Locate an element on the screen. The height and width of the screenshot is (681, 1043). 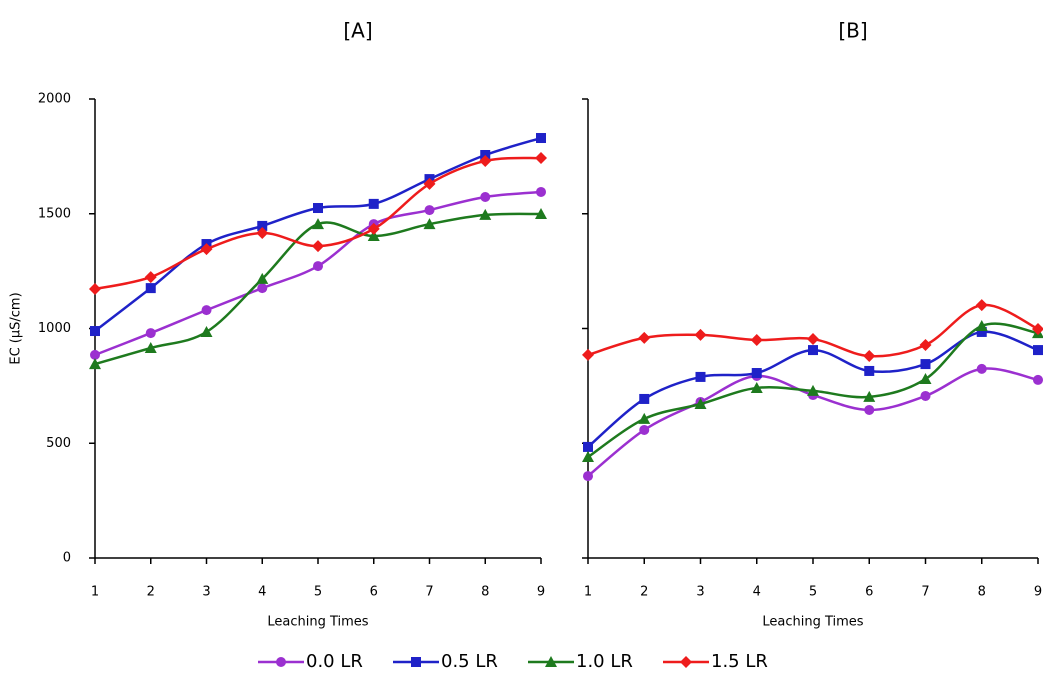
y-tick-label: 2000 is located at coordinates (54, 99).